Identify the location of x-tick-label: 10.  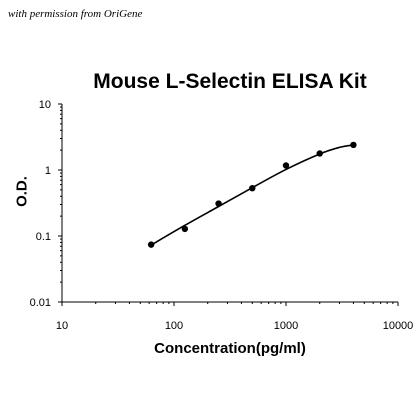
(62, 326).